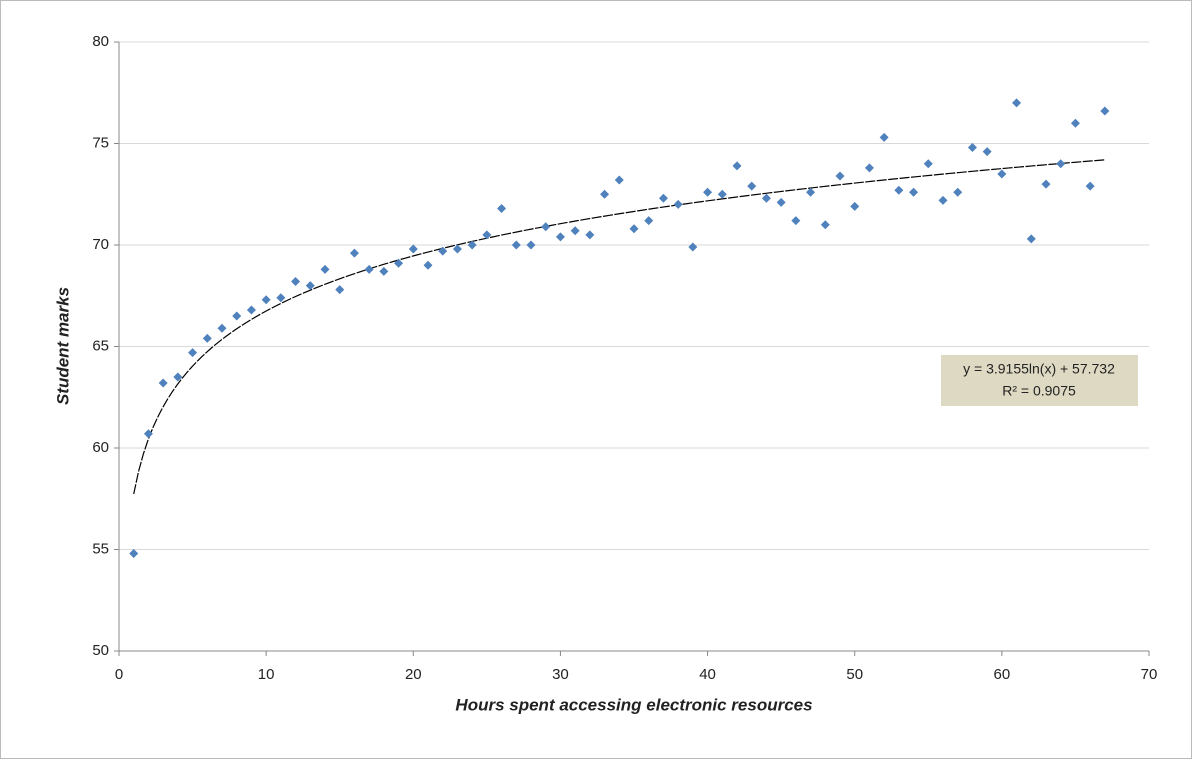 Image resolution: width=1192 pixels, height=759 pixels. Describe the element at coordinates (62, 346) in the screenshot. I see `y-axis-title: Student marks` at that location.